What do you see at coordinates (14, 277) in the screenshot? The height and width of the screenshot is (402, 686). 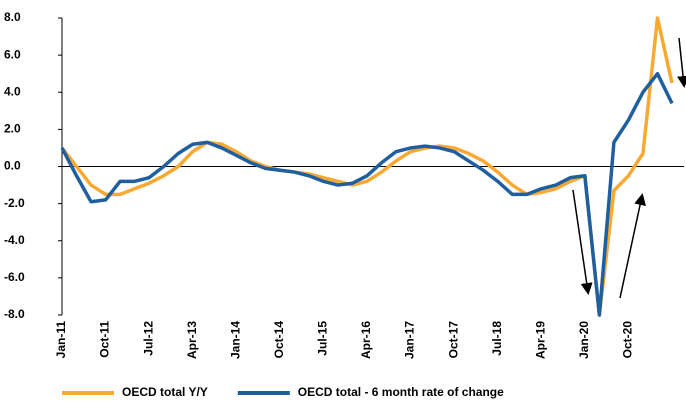 I see `y-tick-label: -6.0` at bounding box center [14, 277].